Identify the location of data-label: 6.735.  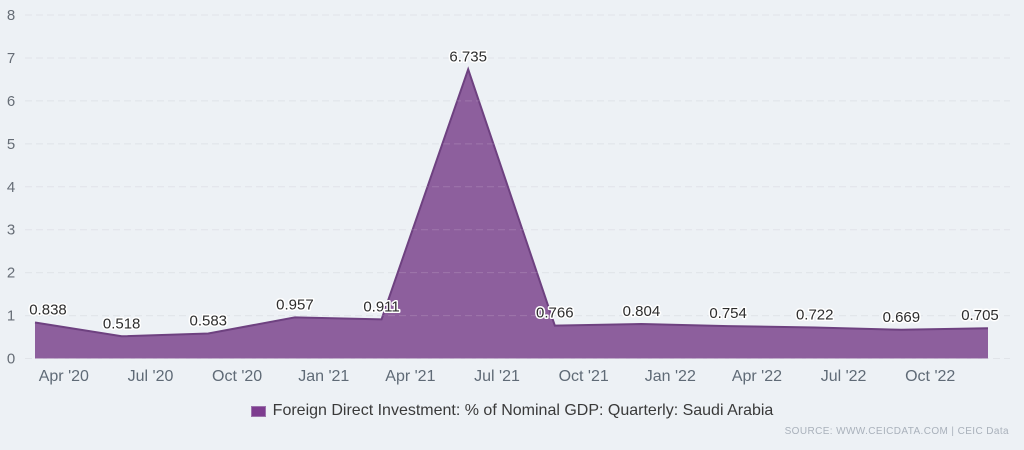
(468, 56).